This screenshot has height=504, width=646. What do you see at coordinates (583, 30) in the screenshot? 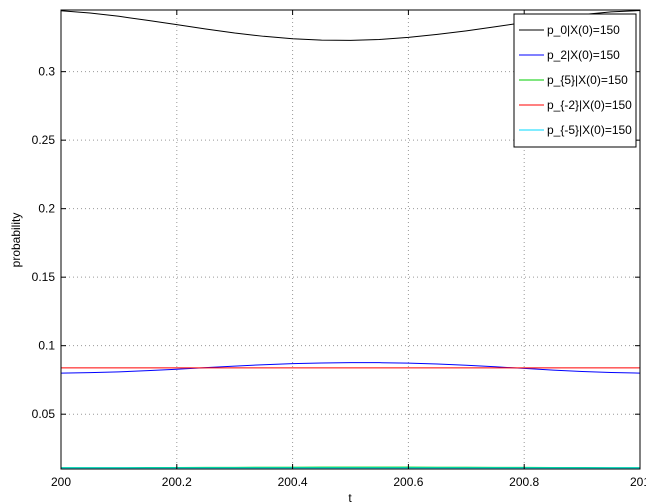
I see `legend-entry: p_0|X(0)=150` at bounding box center [583, 30].